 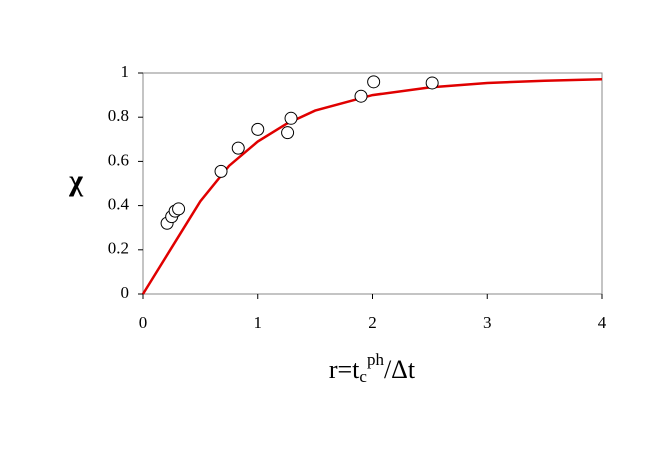 I want to click on y-tick-label: 0, so click(x=125, y=292).